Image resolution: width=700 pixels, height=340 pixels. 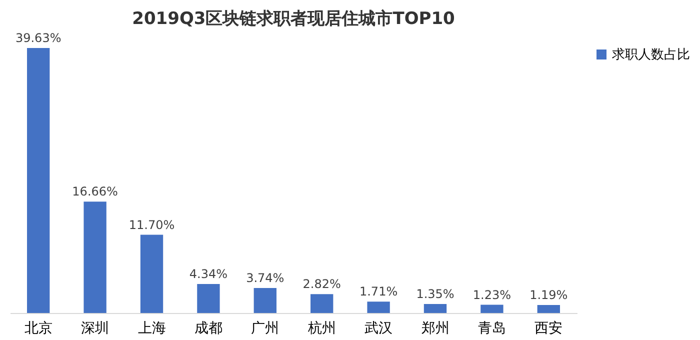 What do you see at coordinates (208, 328) in the screenshot?
I see `x-tick-label: 成都` at bounding box center [208, 328].